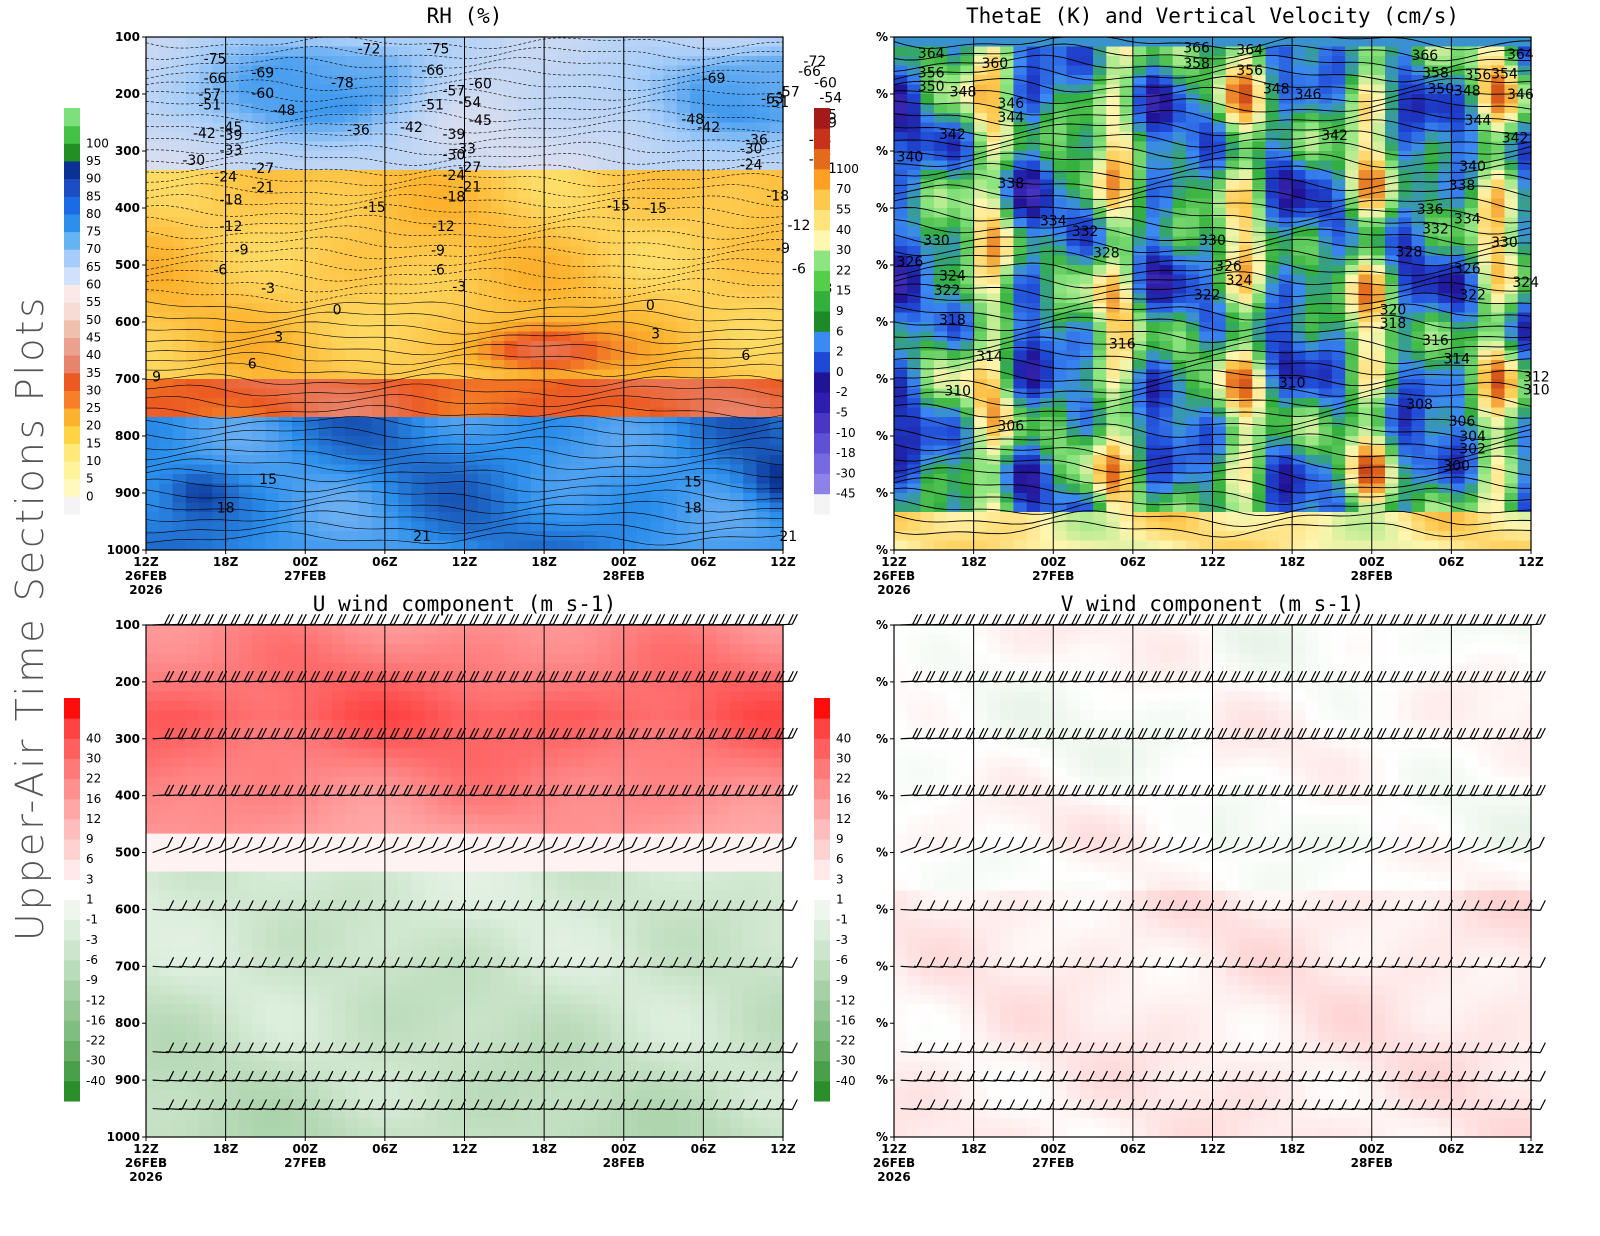 This screenshot has height=1236, width=1600. Describe the element at coordinates (650, 306) in the screenshot. I see `contour-label: 0` at that location.